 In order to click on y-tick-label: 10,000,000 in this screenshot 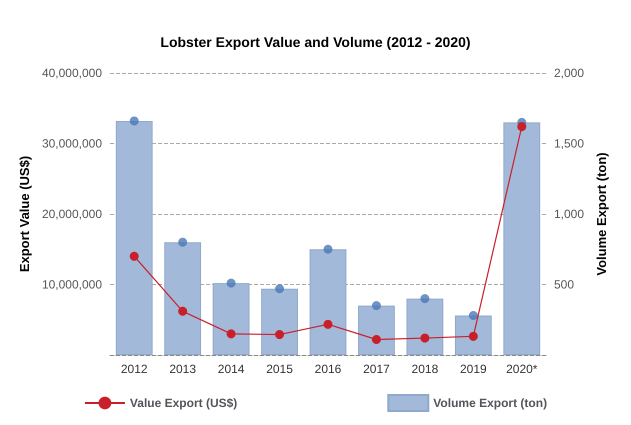, I will do `click(72, 285)`.